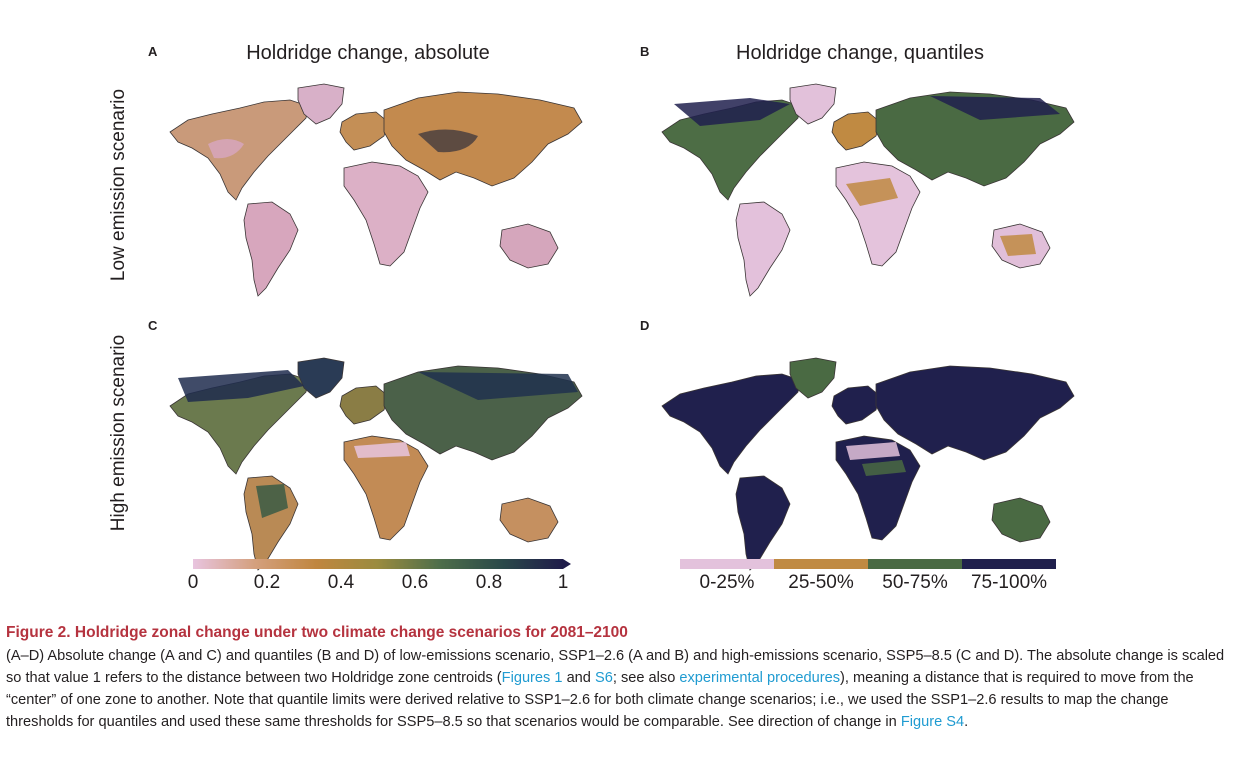 The image size is (1238, 775). I want to click on colorbar-arrow, so click(567, 564).